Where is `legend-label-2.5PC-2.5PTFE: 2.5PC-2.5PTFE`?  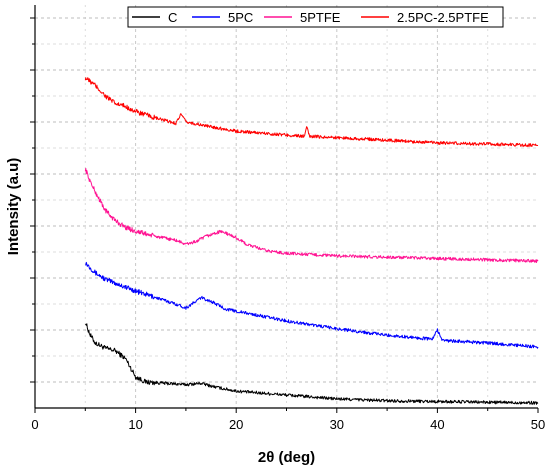 legend-label-2.5PC-2.5PTFE: 2.5PC-2.5PTFE is located at coordinates (443, 17).